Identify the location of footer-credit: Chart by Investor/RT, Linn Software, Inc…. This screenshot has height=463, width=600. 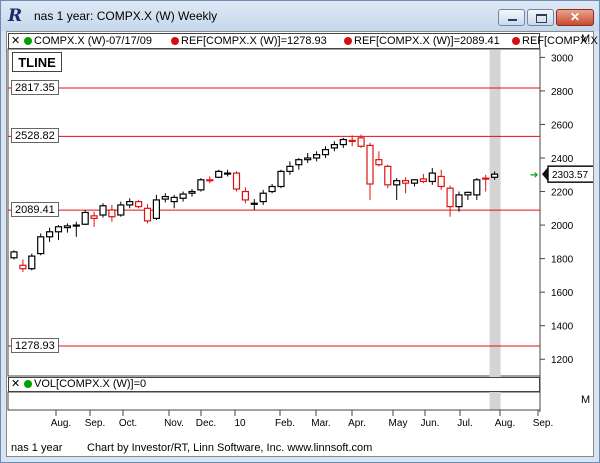
(230, 448).